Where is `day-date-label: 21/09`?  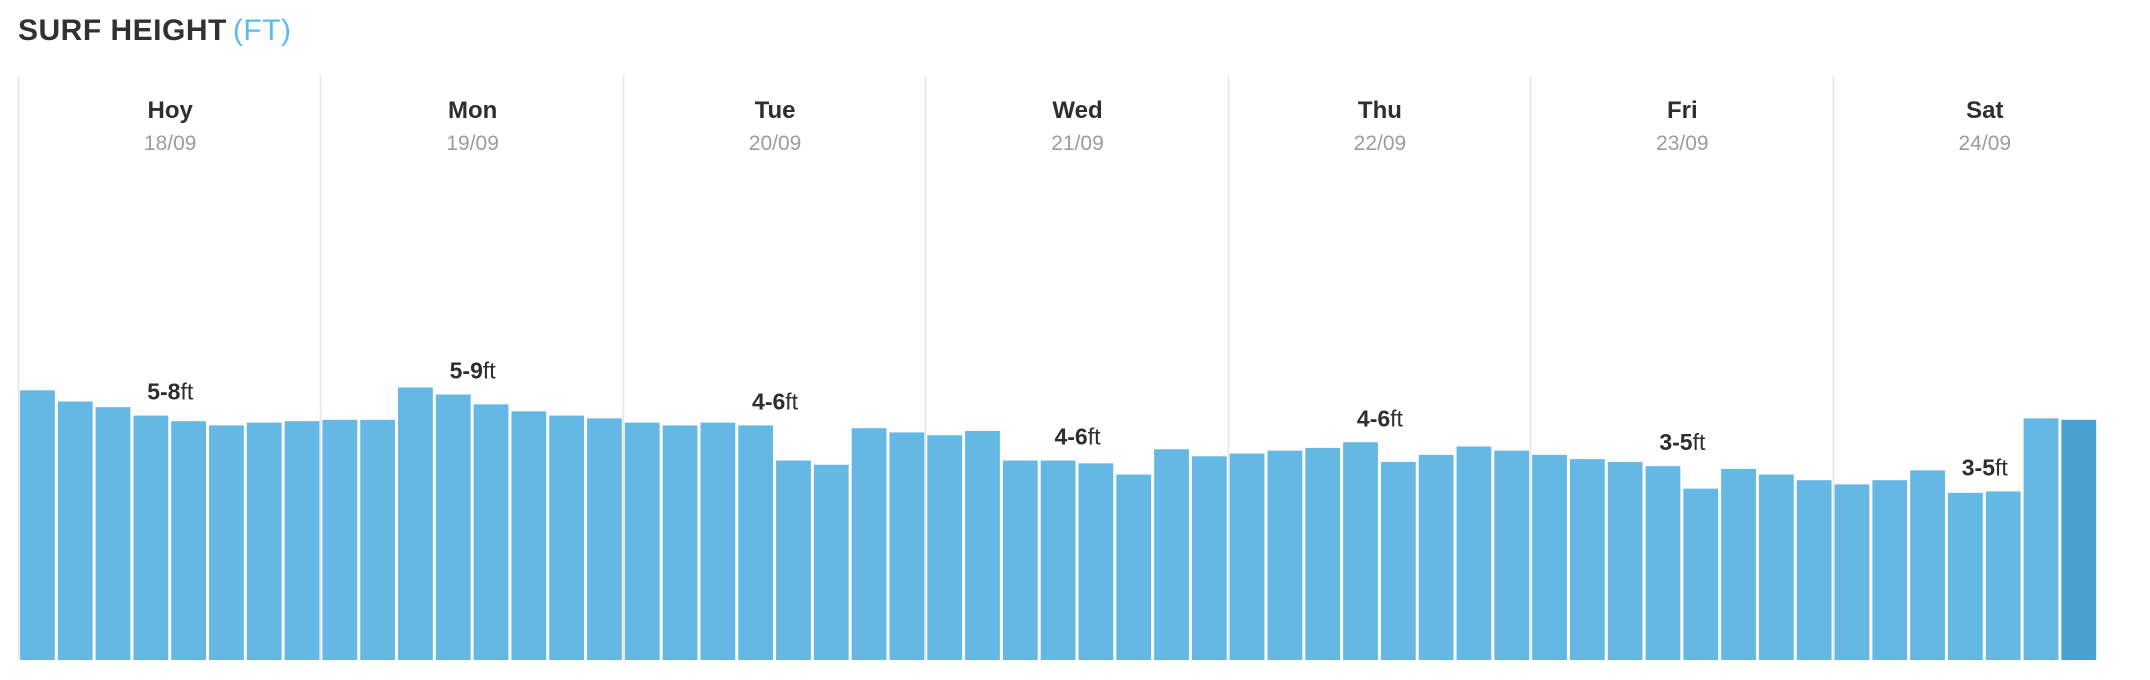 day-date-label: 21/09 is located at coordinates (1077, 143).